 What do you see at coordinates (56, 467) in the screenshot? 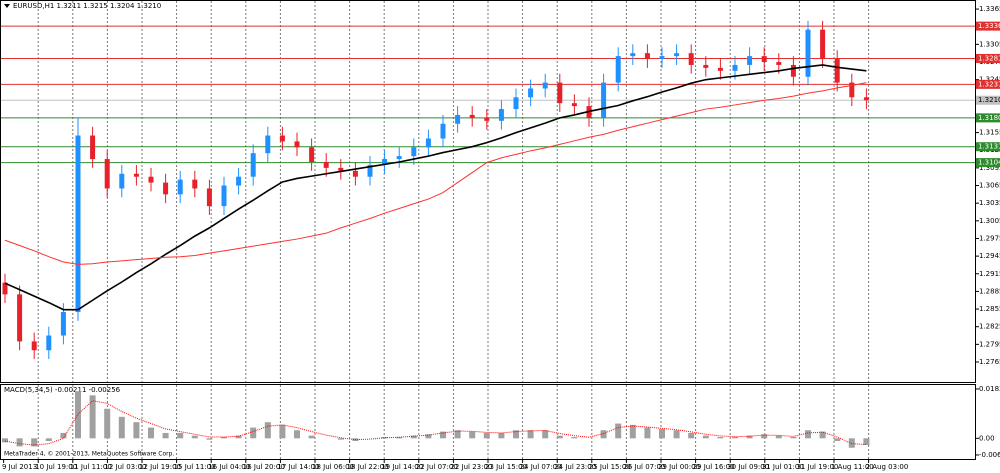
I see `x-tick-label: 10 Jul 19:00` at bounding box center [56, 467].